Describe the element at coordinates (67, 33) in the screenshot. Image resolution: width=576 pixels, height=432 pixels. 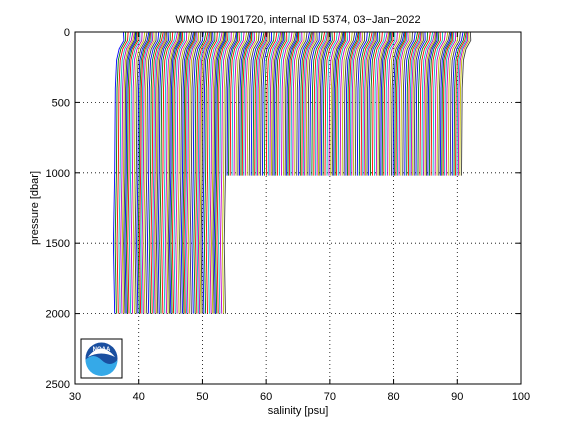
I see `y-tick-label: 0` at that location.